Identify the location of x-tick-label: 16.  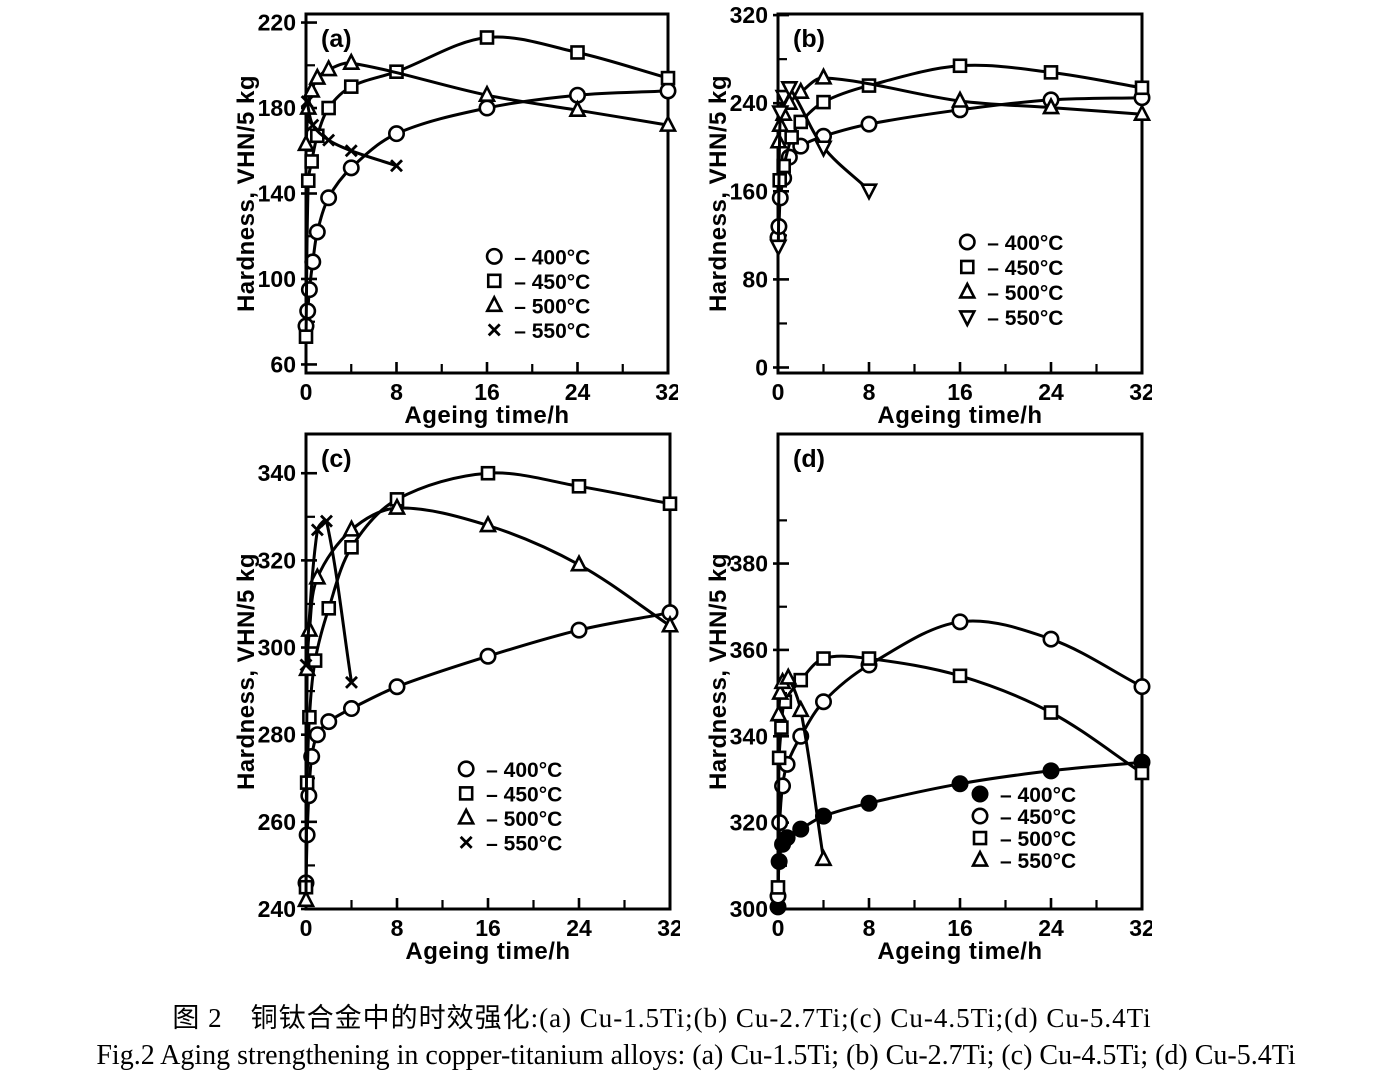
(487, 392).